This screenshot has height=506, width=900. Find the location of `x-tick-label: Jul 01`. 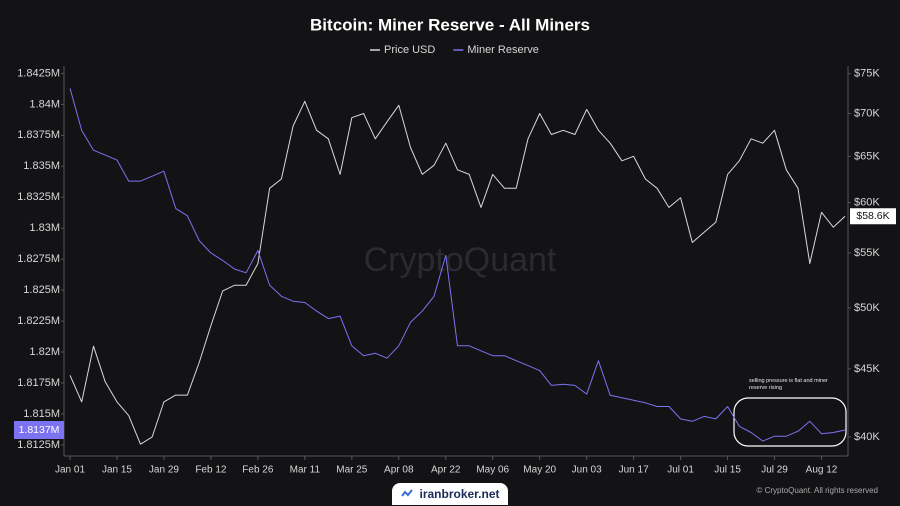

x-tick-label: Jul 01 is located at coordinates (680, 470).